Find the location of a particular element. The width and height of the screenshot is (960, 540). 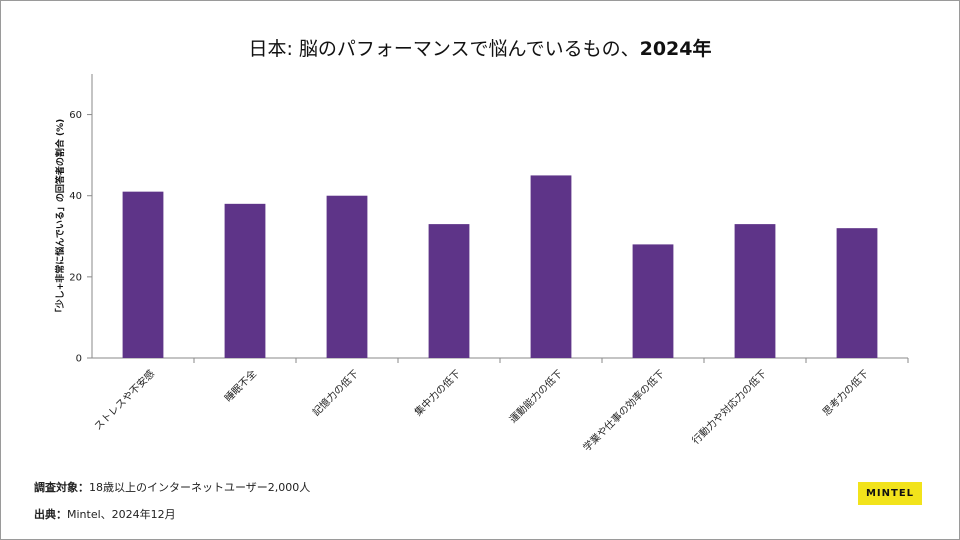

chart-title-text: 日本: 脳のパフォーマンスで悩んでいるもの、 is located at coordinates (444, 49).